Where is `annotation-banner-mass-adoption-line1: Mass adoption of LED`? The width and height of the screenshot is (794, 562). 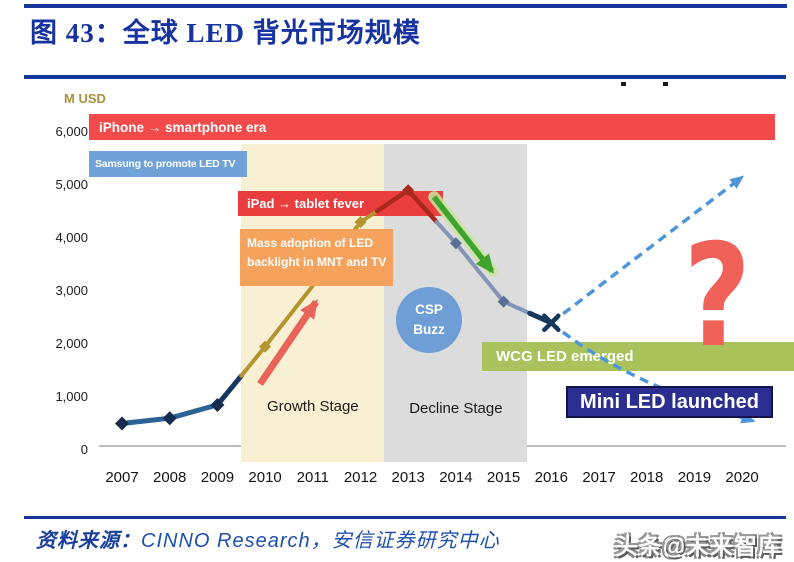 annotation-banner-mass-adoption-line1: Mass adoption of LED is located at coordinates (310, 243).